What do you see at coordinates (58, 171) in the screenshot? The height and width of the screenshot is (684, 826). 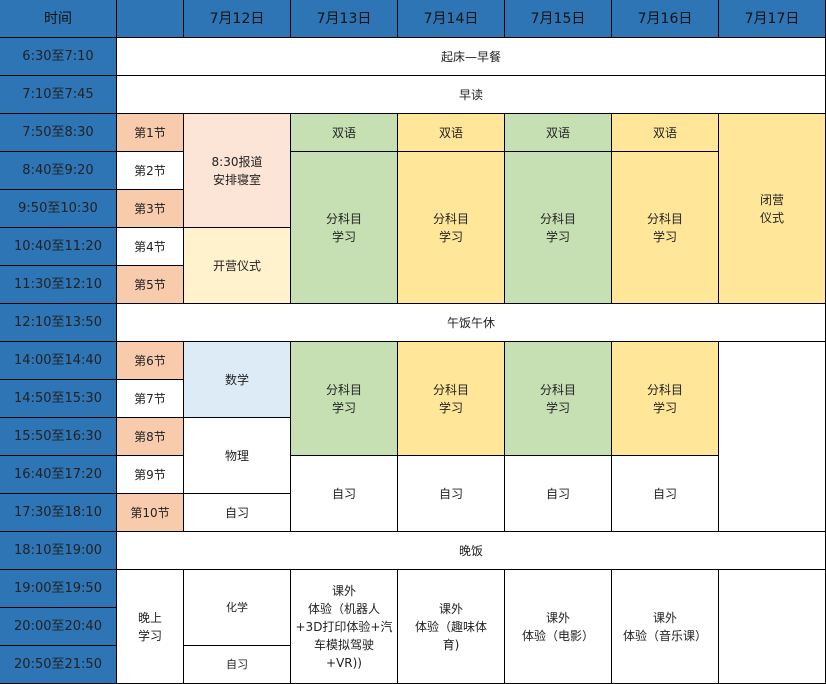 I see `time-cell: 8:40至9:20` at bounding box center [58, 171].